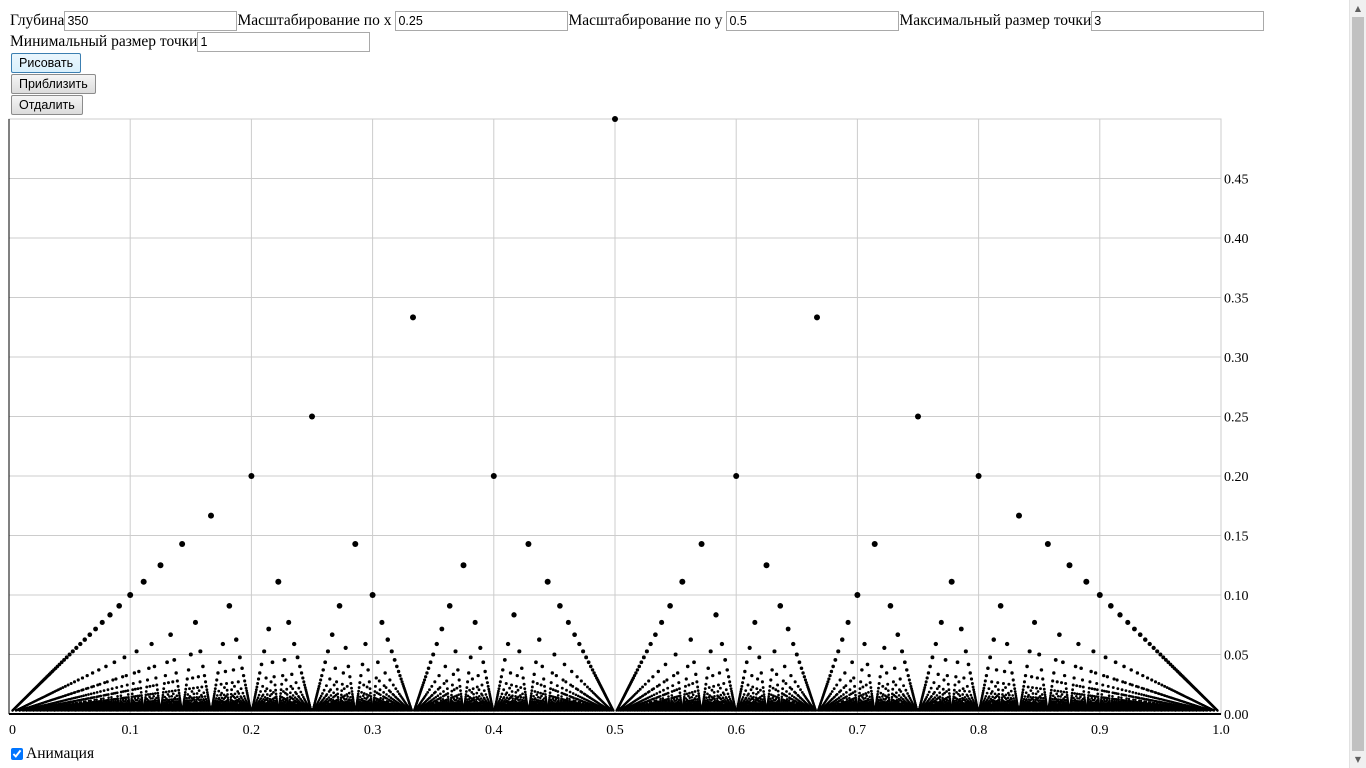 The width and height of the screenshot is (1366, 768). What do you see at coordinates (1177, 21) in the screenshot?
I see `max-point-input` at bounding box center [1177, 21].